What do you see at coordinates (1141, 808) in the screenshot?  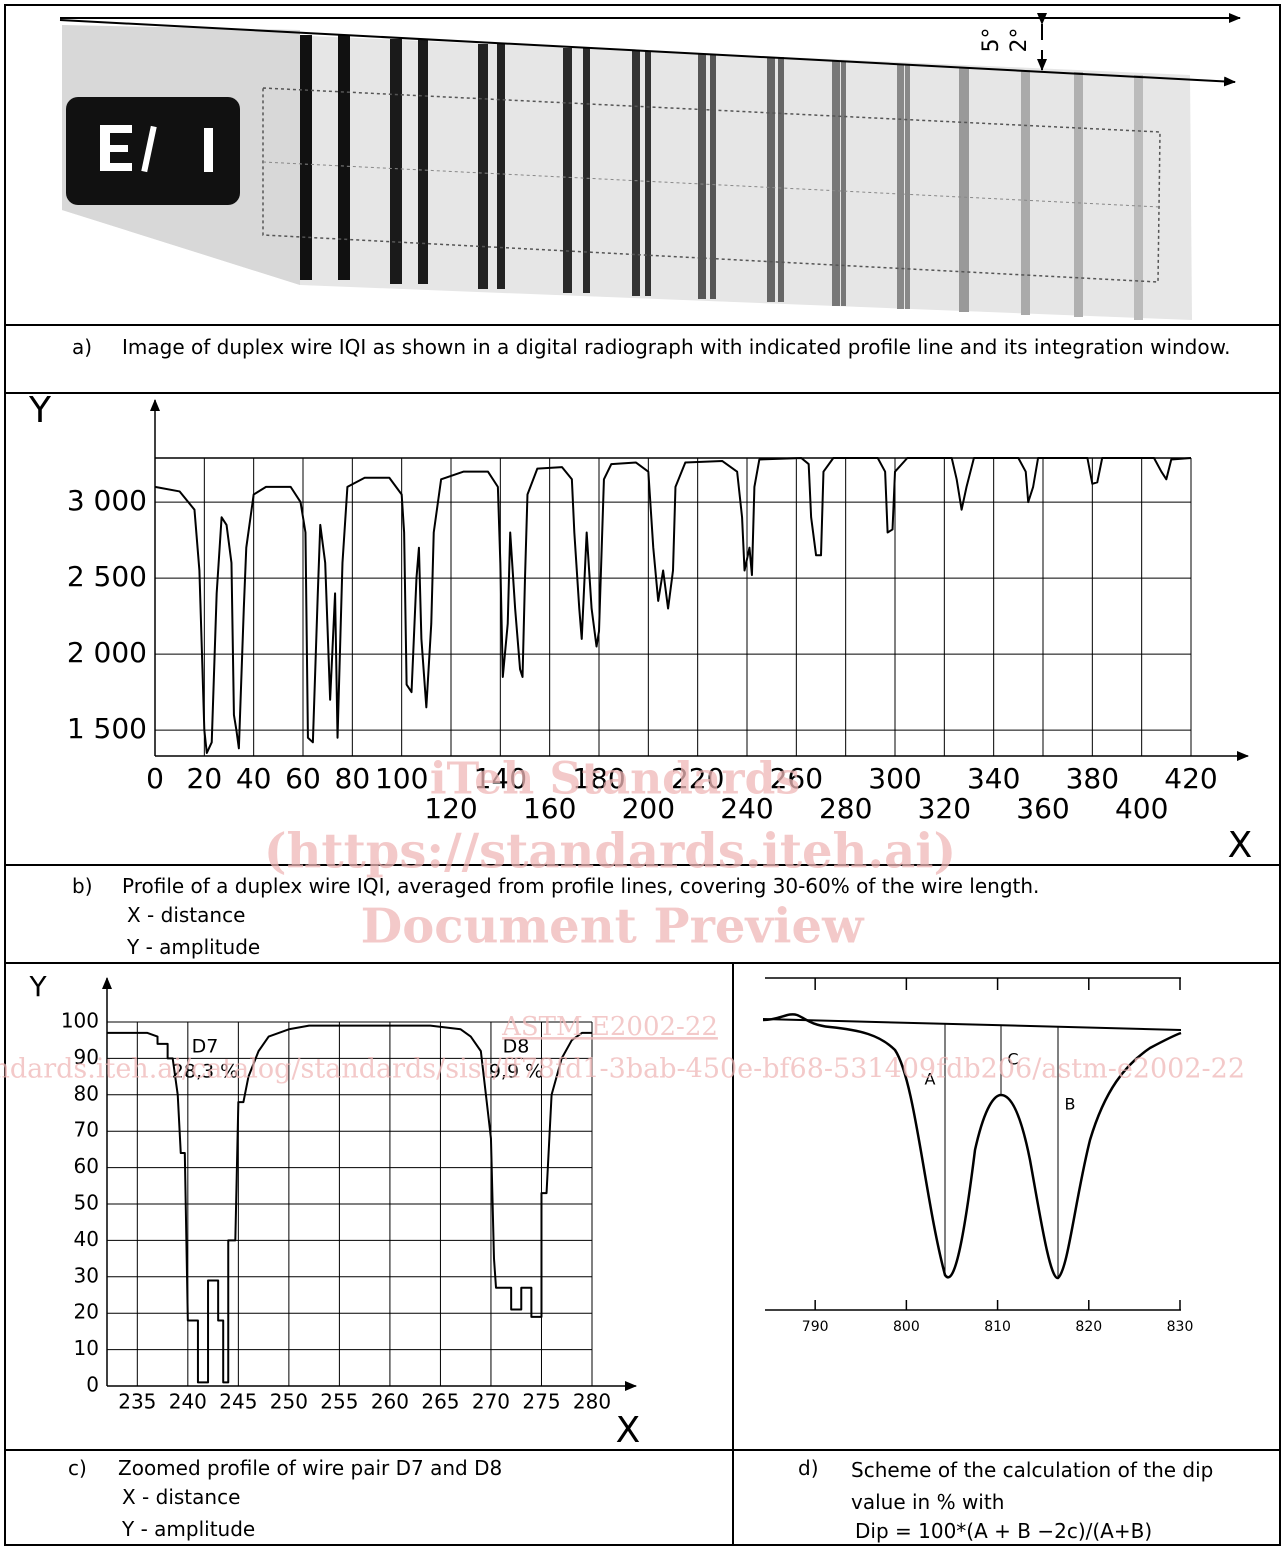 I see `x-tick-label: 400` at bounding box center [1141, 808].